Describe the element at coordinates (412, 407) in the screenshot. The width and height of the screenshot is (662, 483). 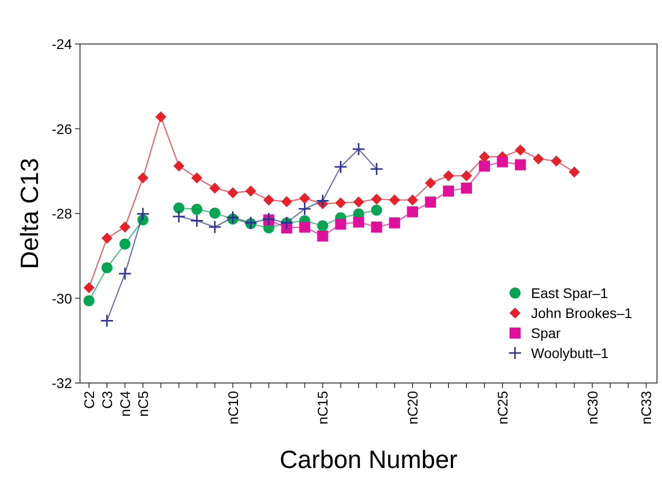
I see `x-tick-label: nC20` at that location.